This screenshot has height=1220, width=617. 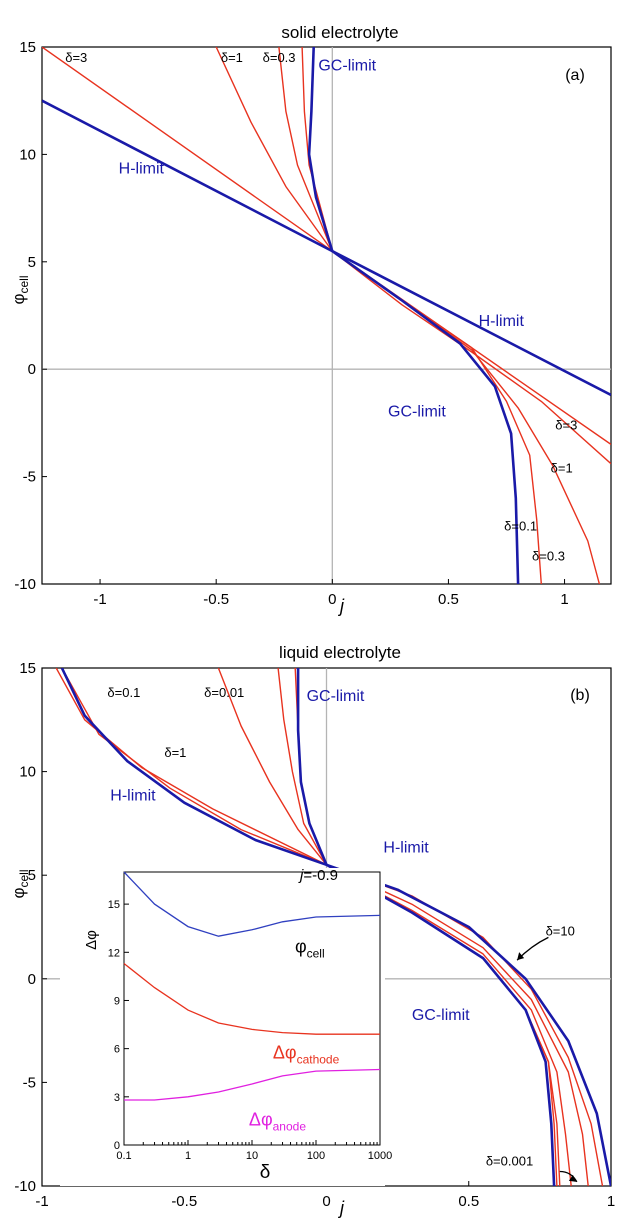 I want to click on inset-y-tick-label: 6, so click(x=117, y=1050).